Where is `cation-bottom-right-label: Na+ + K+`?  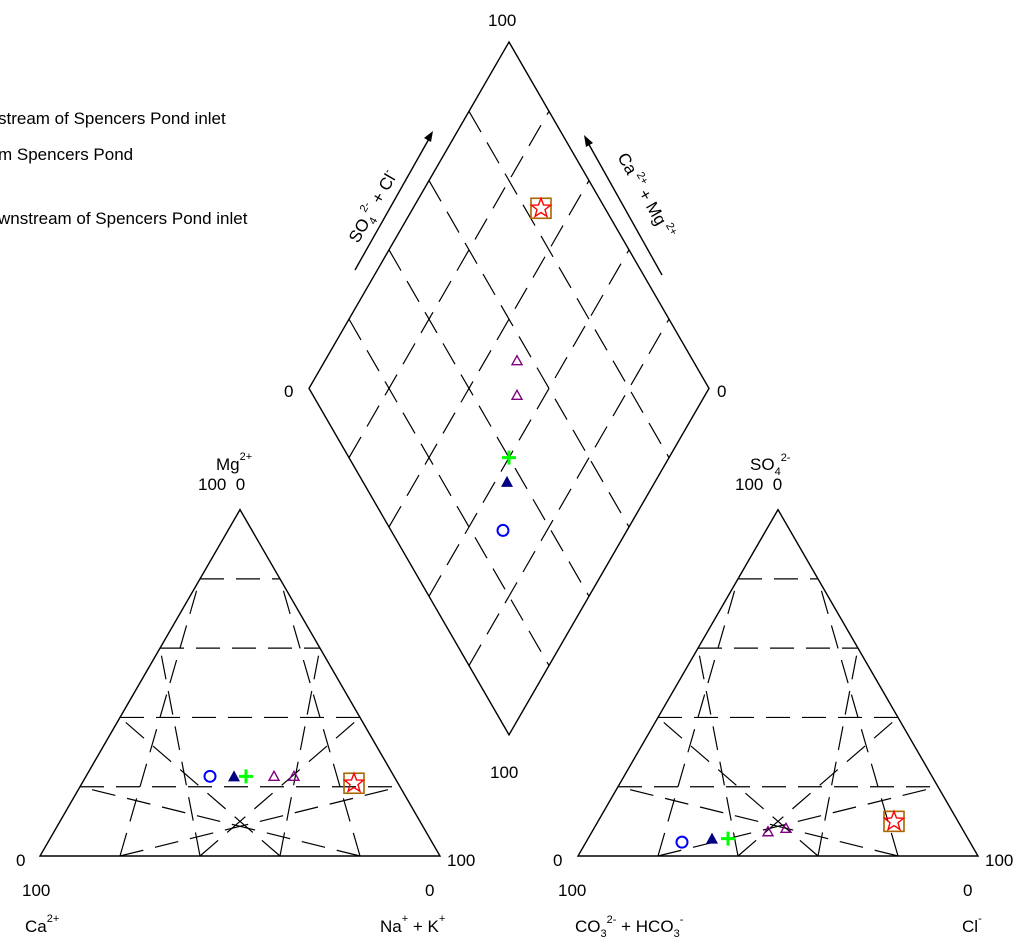 cation-bottom-right-label: Na+ + K+ is located at coordinates (412, 924).